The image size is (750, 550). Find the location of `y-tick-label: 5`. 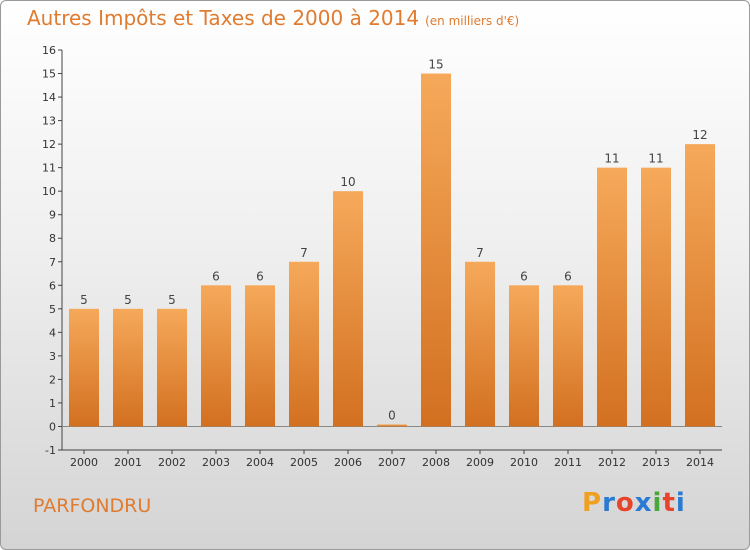

y-tick-label: 5 is located at coordinates (52, 309).